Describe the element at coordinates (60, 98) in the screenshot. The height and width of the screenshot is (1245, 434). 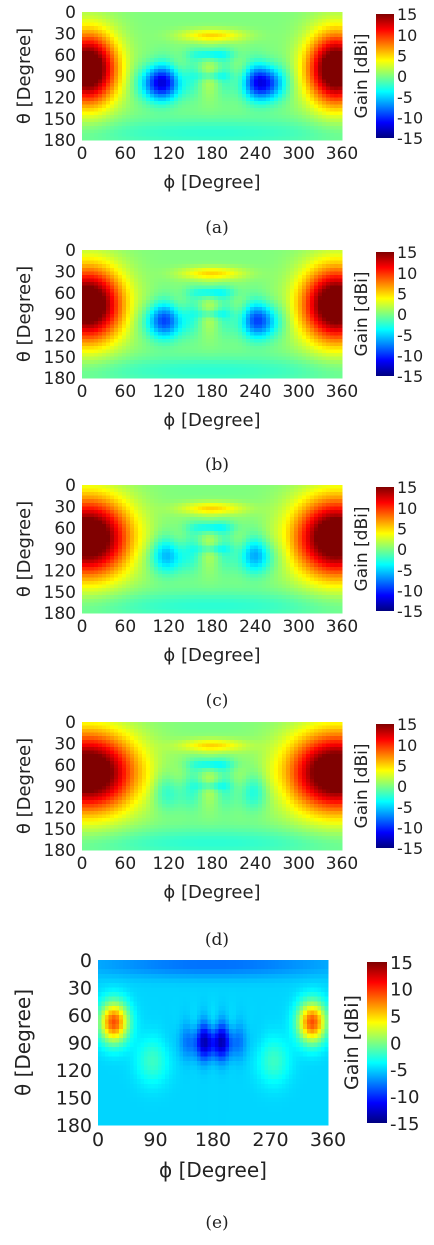
I see `y-tick-label: 120` at that location.